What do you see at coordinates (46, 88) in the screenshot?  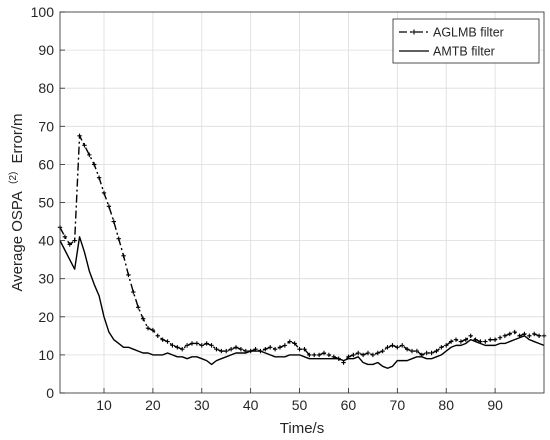 I see `y-tick-label: 80` at bounding box center [46, 88].